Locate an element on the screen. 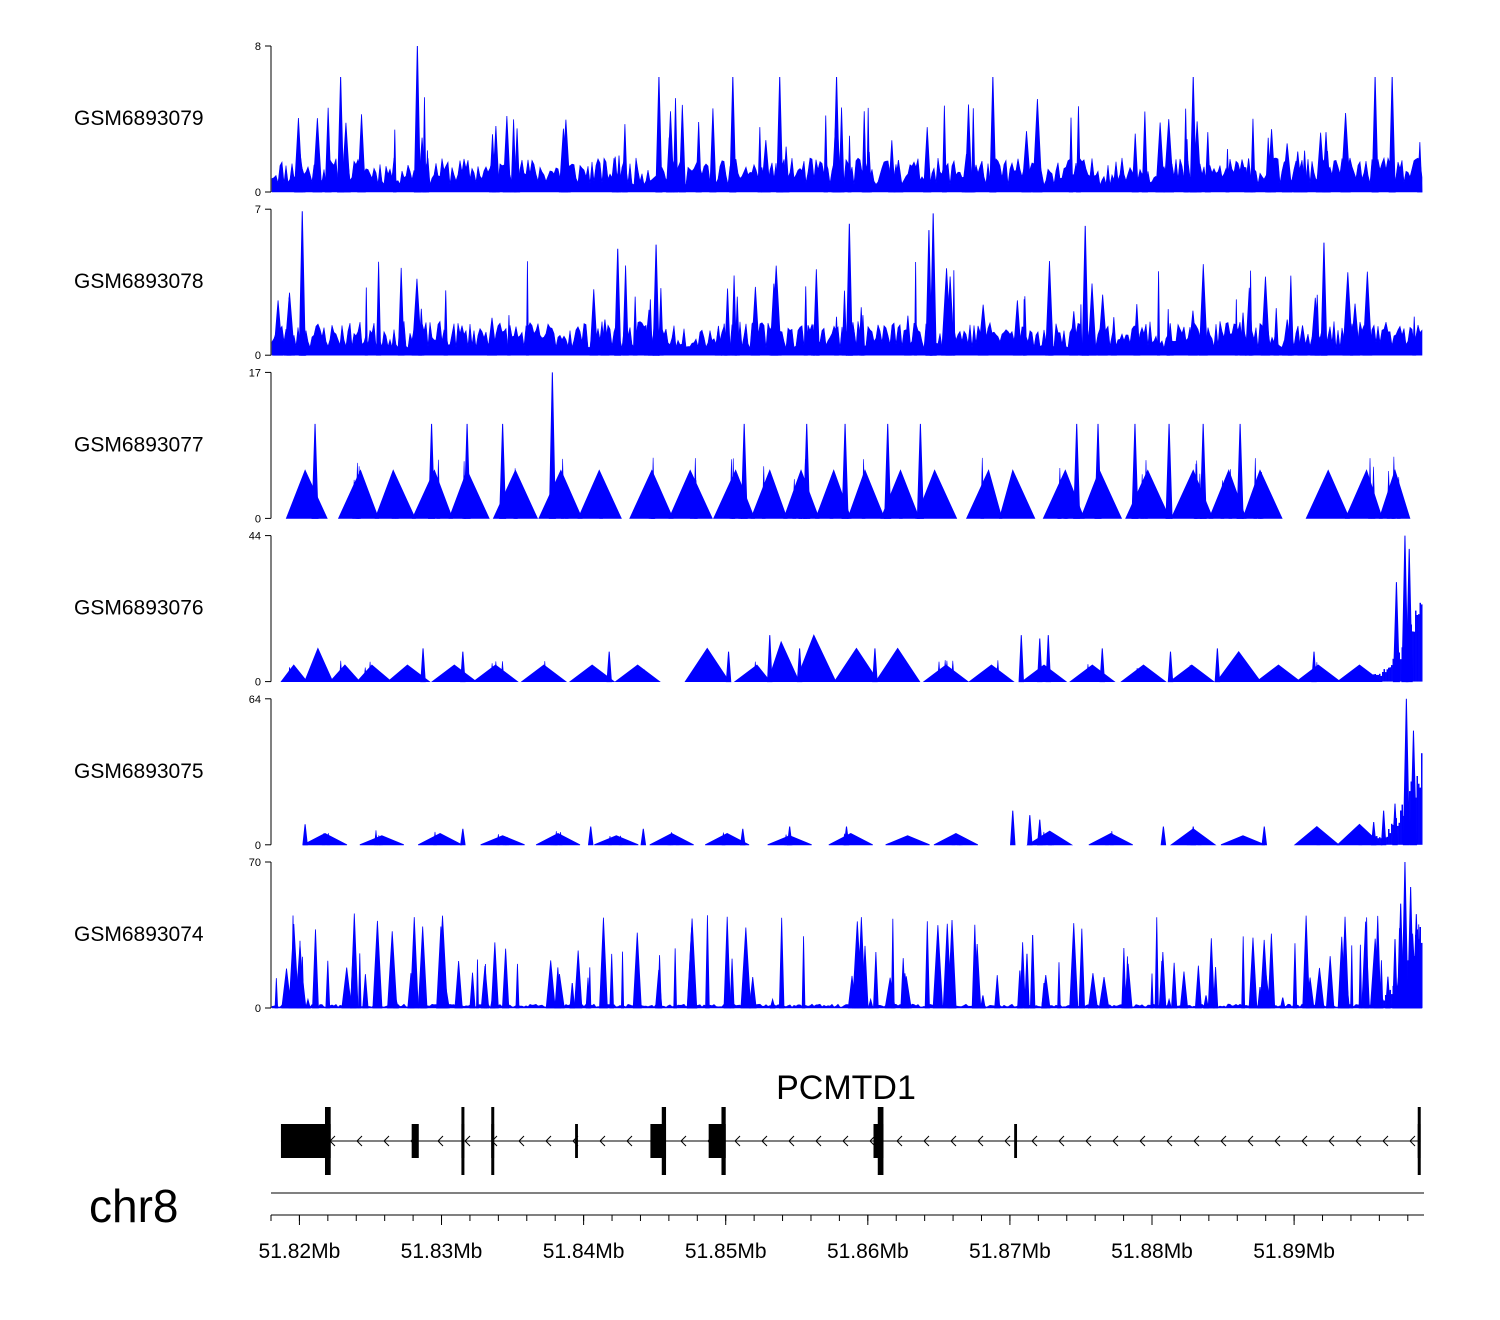 The width and height of the screenshot is (1500, 1320). axis-tick-label: 51.87Mb is located at coordinates (1010, 1251).